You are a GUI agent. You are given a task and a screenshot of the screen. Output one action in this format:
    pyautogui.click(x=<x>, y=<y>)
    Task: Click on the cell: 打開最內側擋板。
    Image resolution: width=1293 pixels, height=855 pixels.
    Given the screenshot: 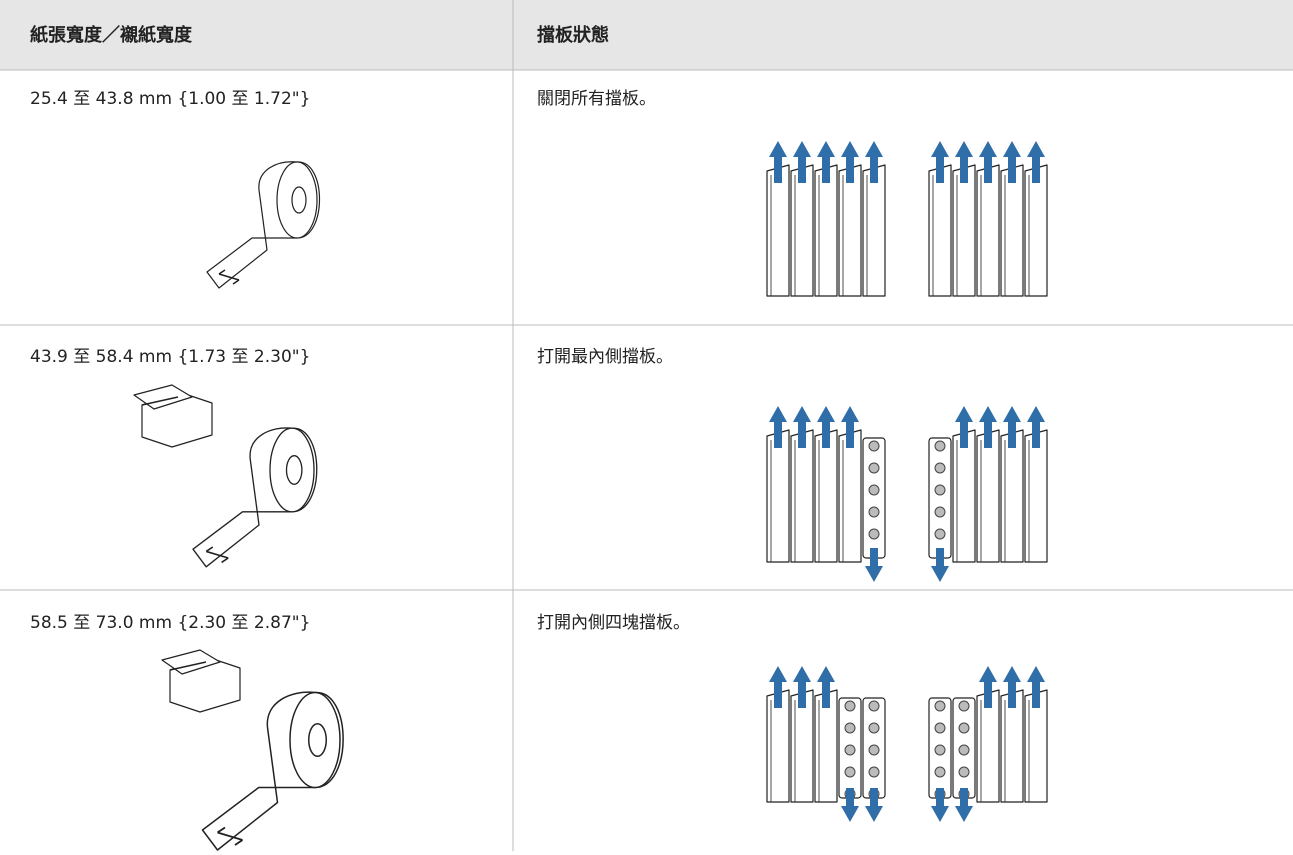 What is the action you would take?
    pyautogui.click(x=605, y=357)
    